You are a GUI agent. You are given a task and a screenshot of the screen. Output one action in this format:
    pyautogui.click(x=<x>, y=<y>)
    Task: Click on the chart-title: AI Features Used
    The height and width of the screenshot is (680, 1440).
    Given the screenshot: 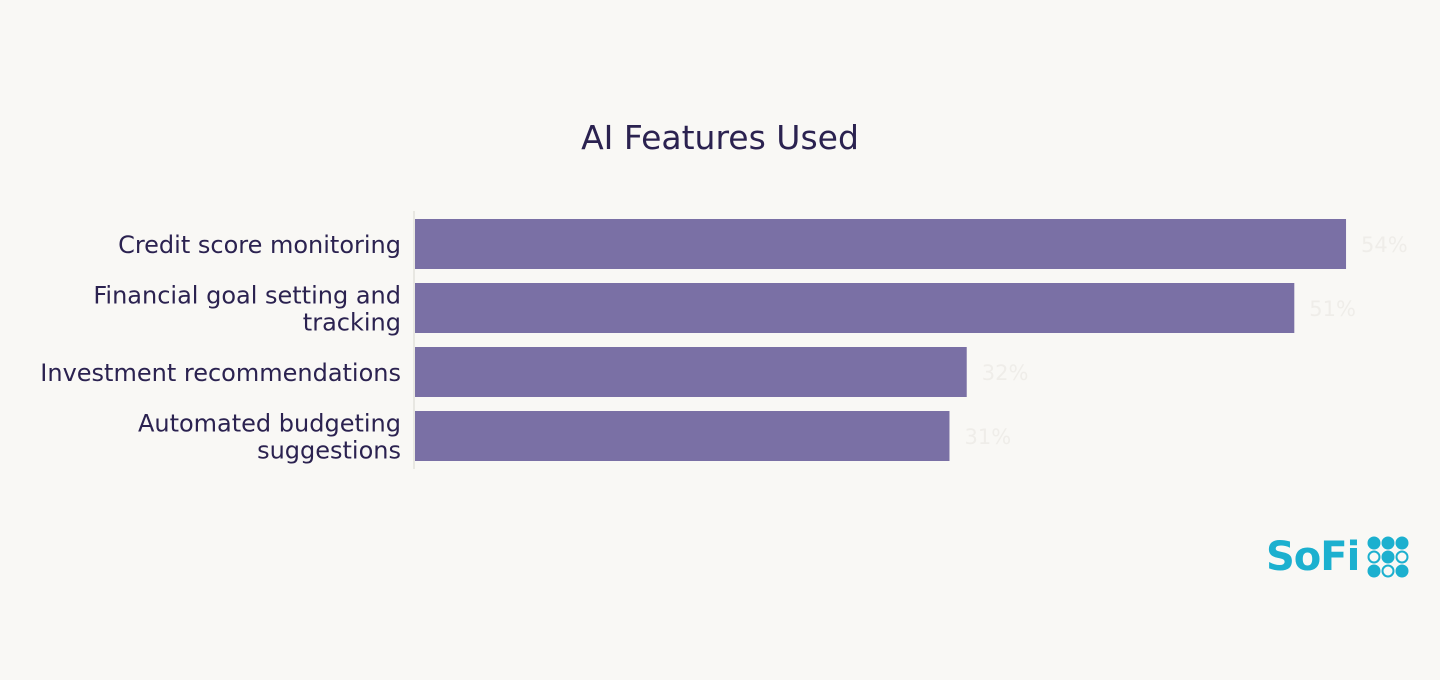 What is the action you would take?
    pyautogui.click(x=720, y=137)
    